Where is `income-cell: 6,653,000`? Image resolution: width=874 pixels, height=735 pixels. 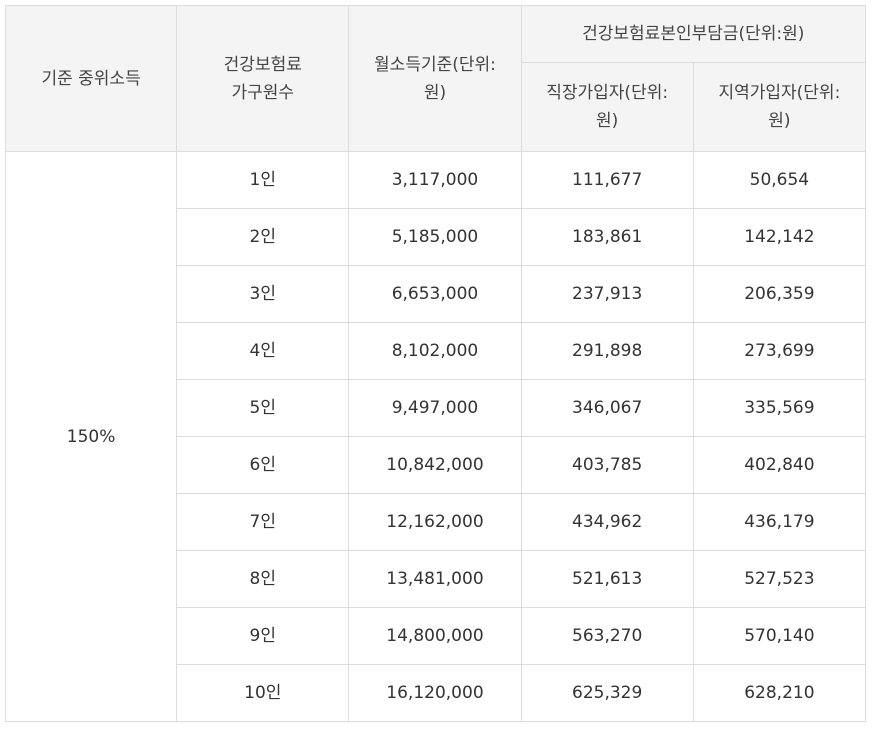 income-cell: 6,653,000 is located at coordinates (435, 294).